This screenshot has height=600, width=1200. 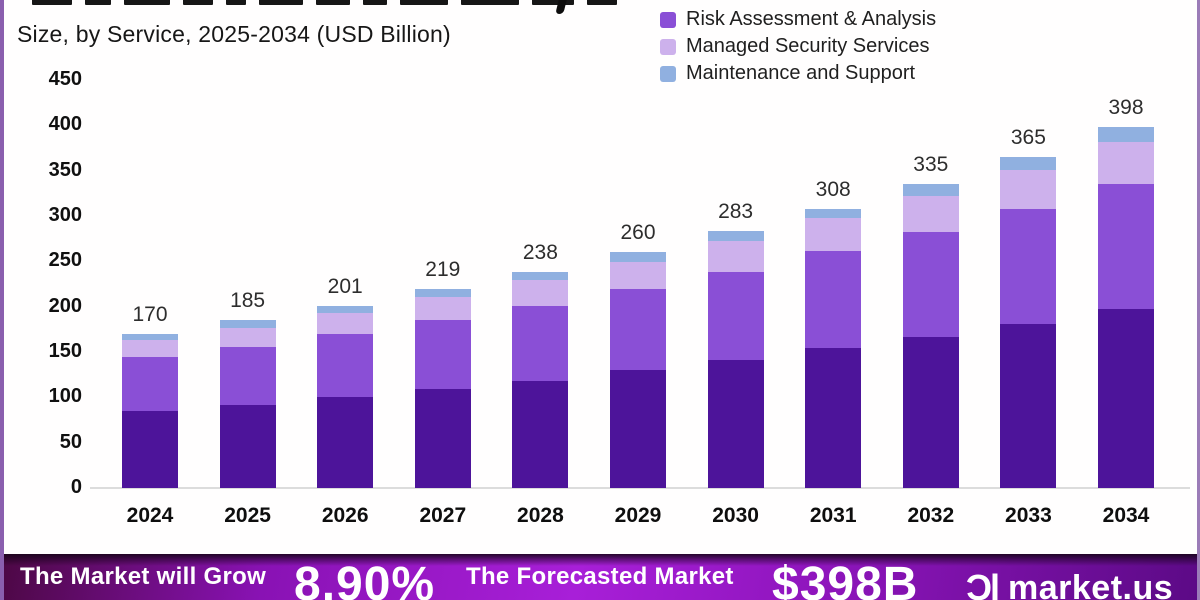 What do you see at coordinates (1126, 515) in the screenshot?
I see `x-tick-label: 2034` at bounding box center [1126, 515].